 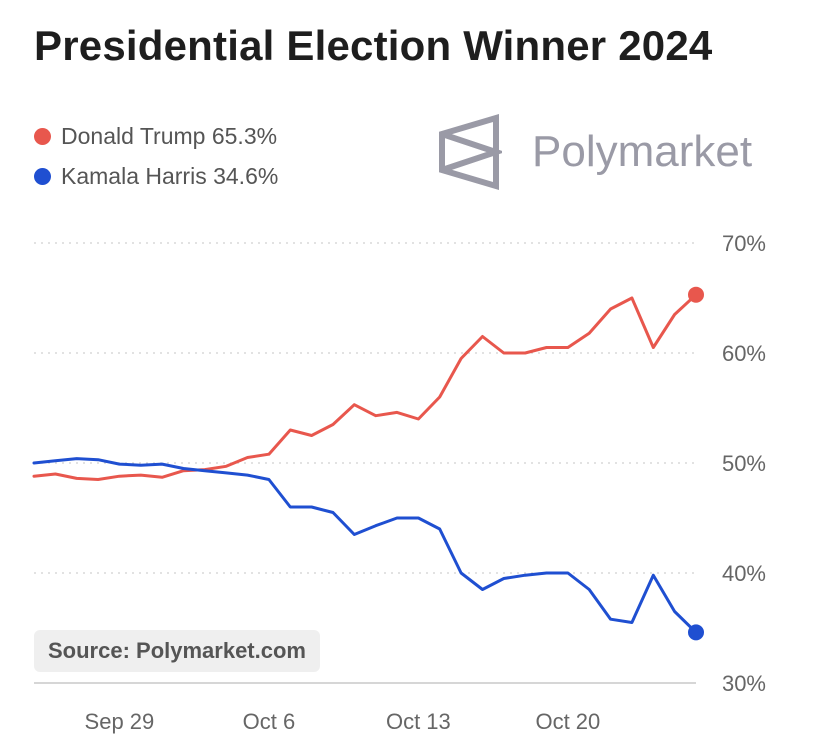 I want to click on series-end-marker-donald-trump, so click(x=696, y=294).